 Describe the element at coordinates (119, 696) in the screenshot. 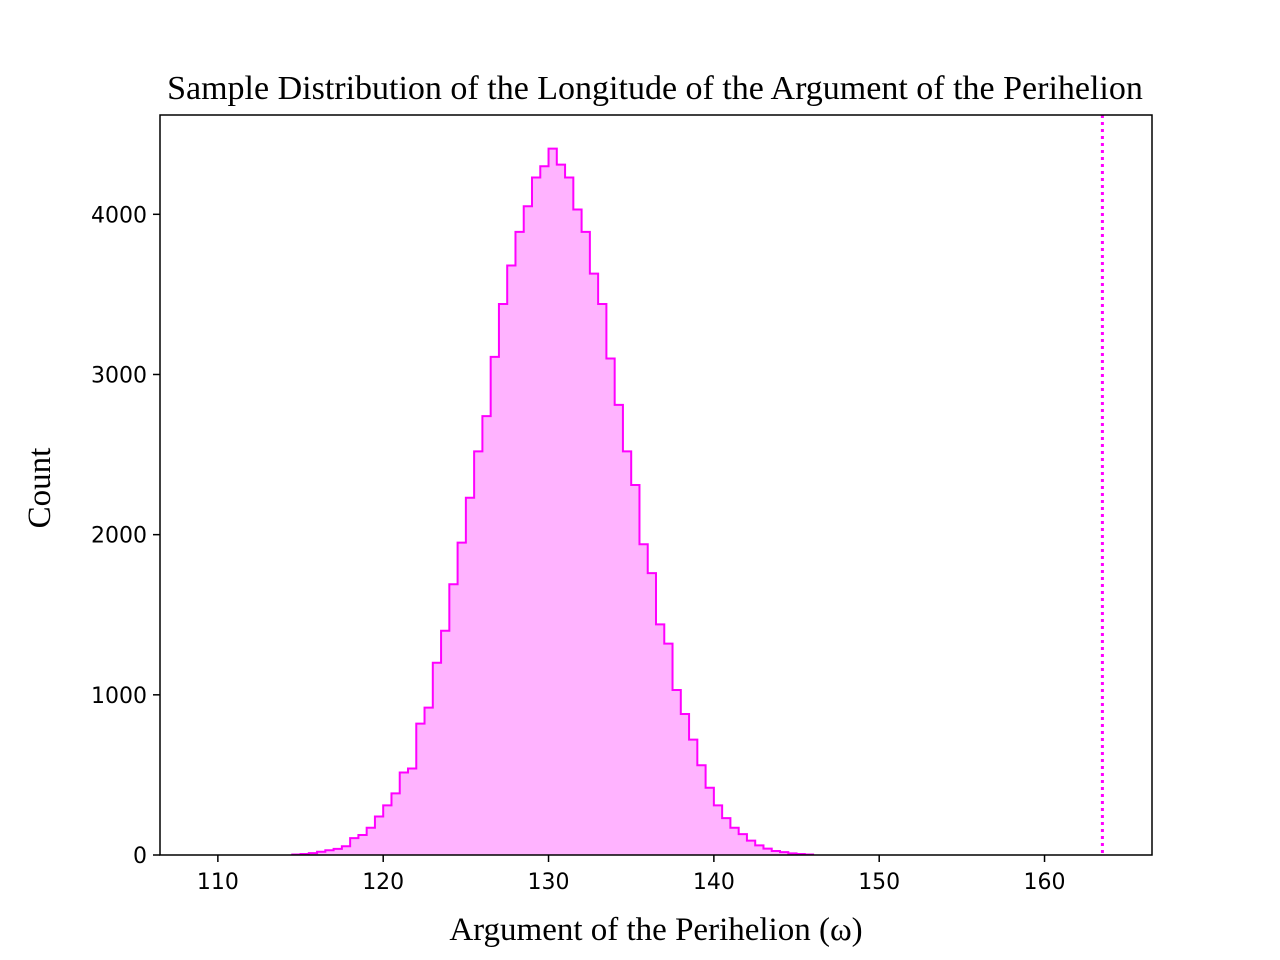

I see `y-tick-label: 1000` at that location.